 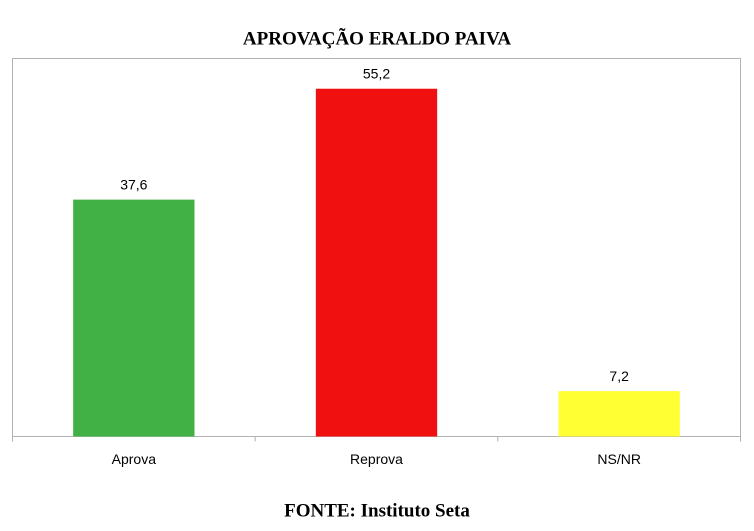 I want to click on value-label: 7,2, so click(x=619, y=376).